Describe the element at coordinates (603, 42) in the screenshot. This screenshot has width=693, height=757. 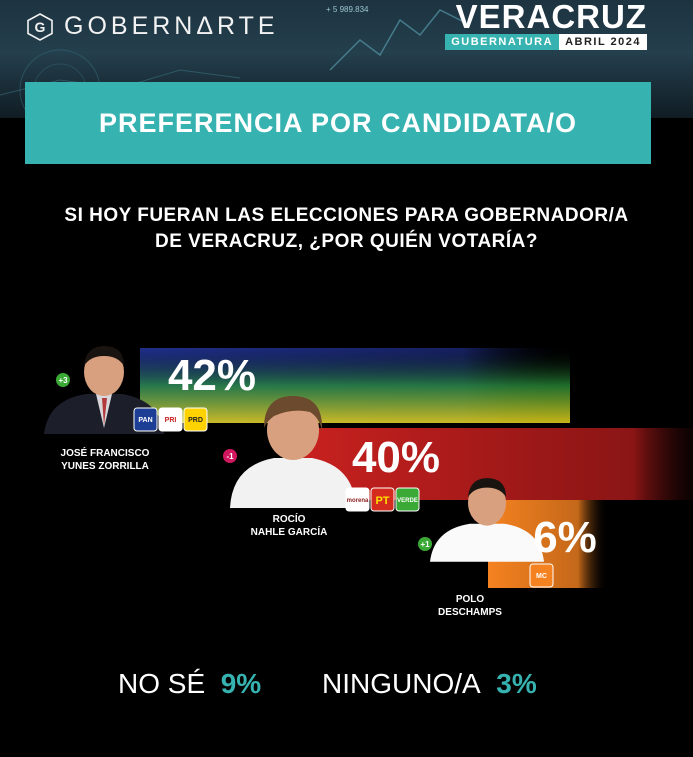
I see `subtitle-date: ABRIL 2024` at that location.